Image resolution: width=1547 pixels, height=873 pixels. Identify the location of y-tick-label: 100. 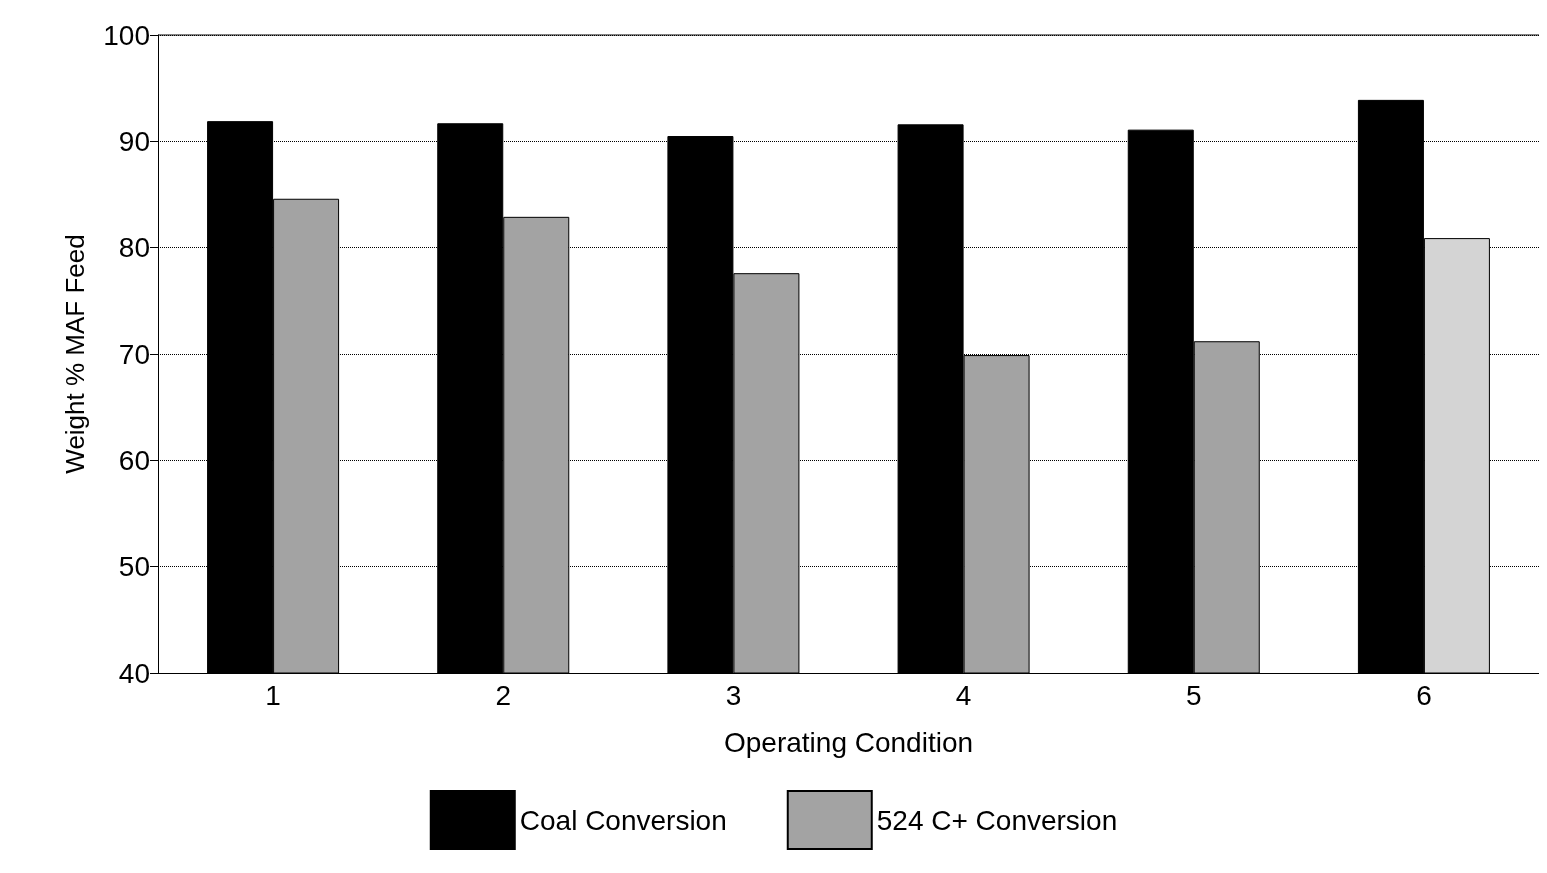
(126, 35).